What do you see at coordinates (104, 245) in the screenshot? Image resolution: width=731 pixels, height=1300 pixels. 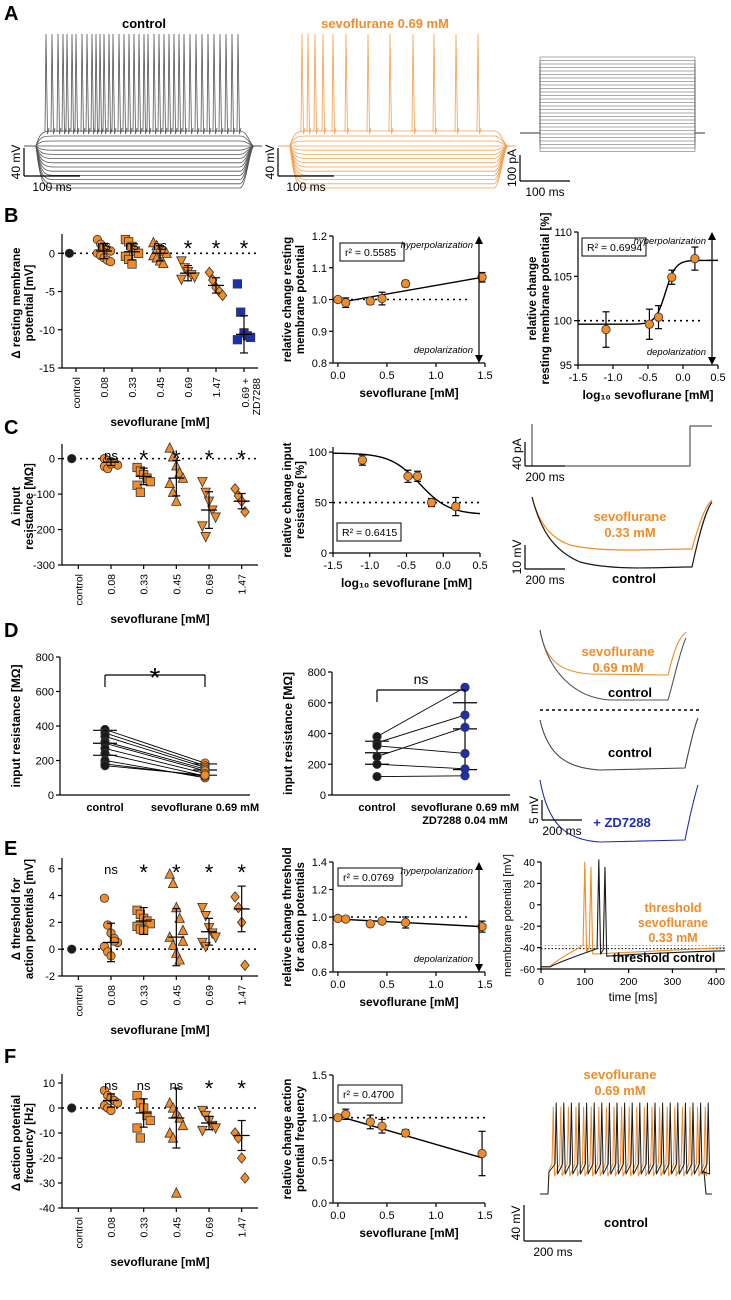 I see `significance-mark: ns` at bounding box center [104, 245].